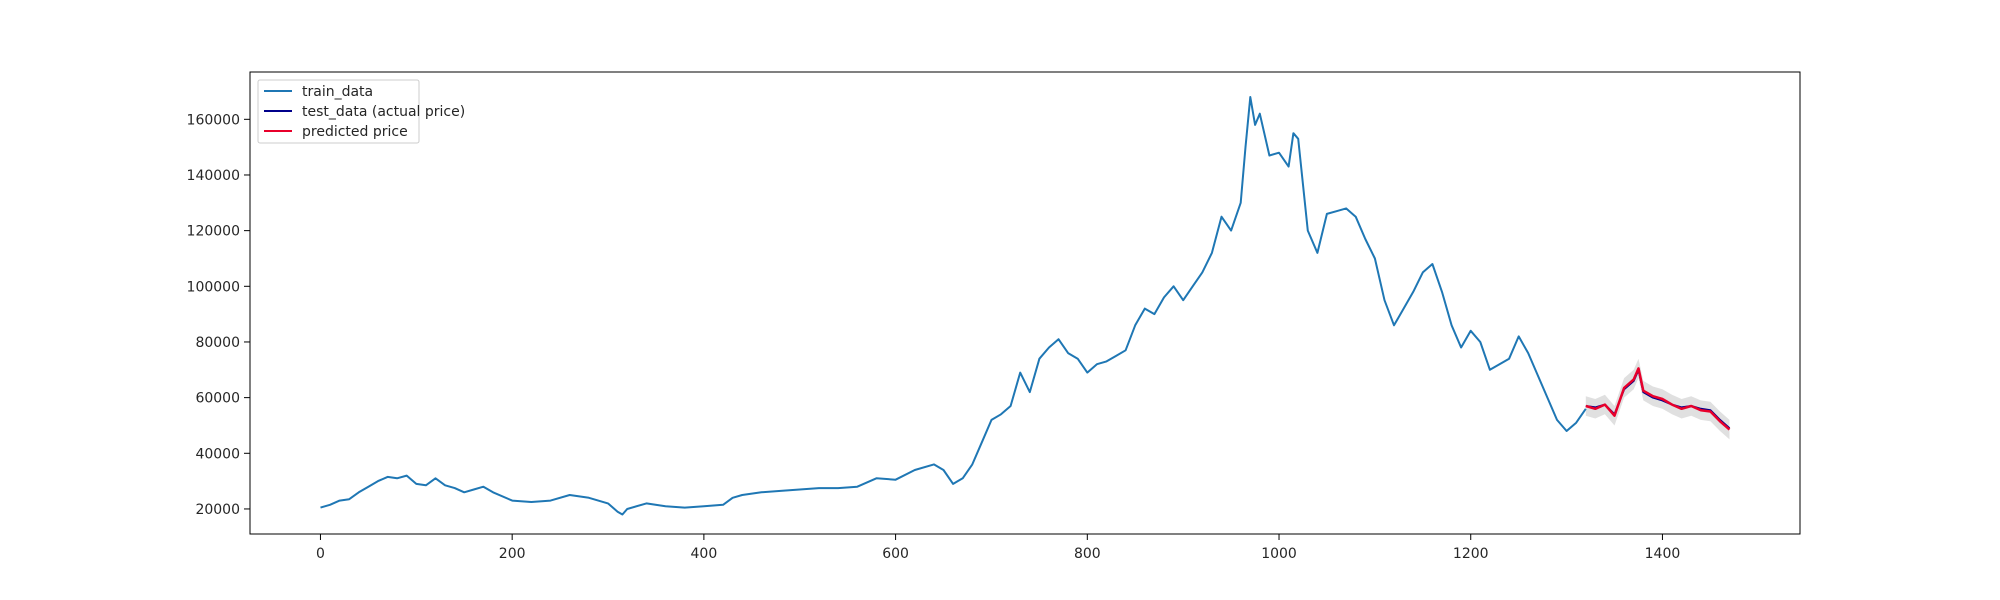 This screenshot has height=600, width=2000. I want to click on x-tick-label: 1000, so click(1279, 554).